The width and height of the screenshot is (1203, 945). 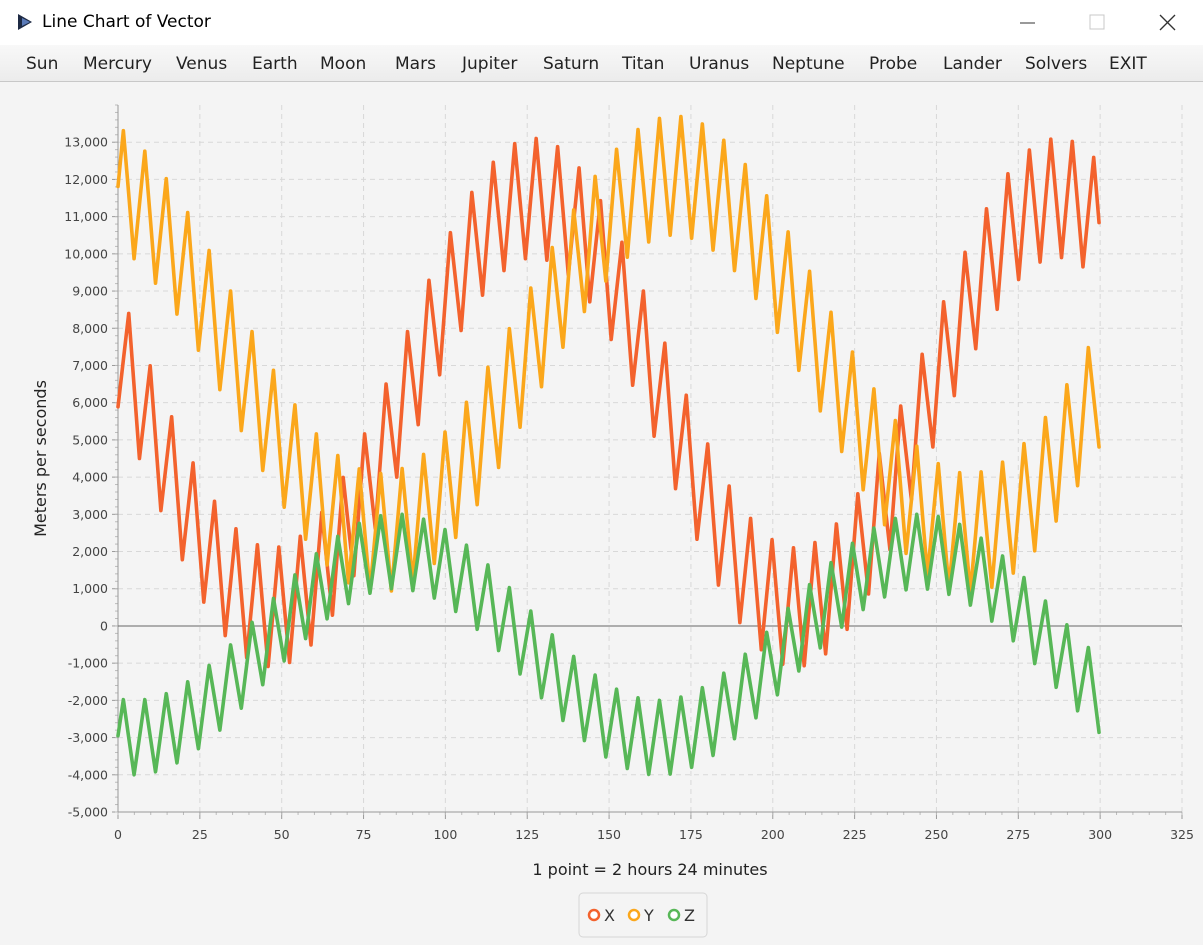 I want to click on menu-item: Mercury, so click(x=117, y=64).